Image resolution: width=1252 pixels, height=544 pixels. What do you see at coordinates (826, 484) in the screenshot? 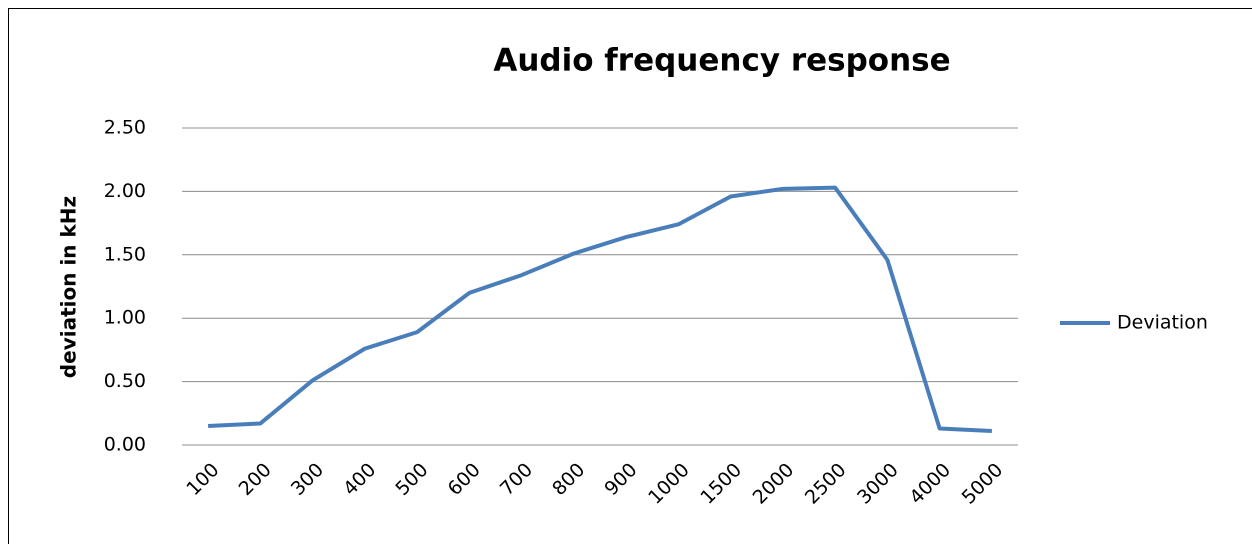
I see `x-tick-label: 2500` at bounding box center [826, 484].